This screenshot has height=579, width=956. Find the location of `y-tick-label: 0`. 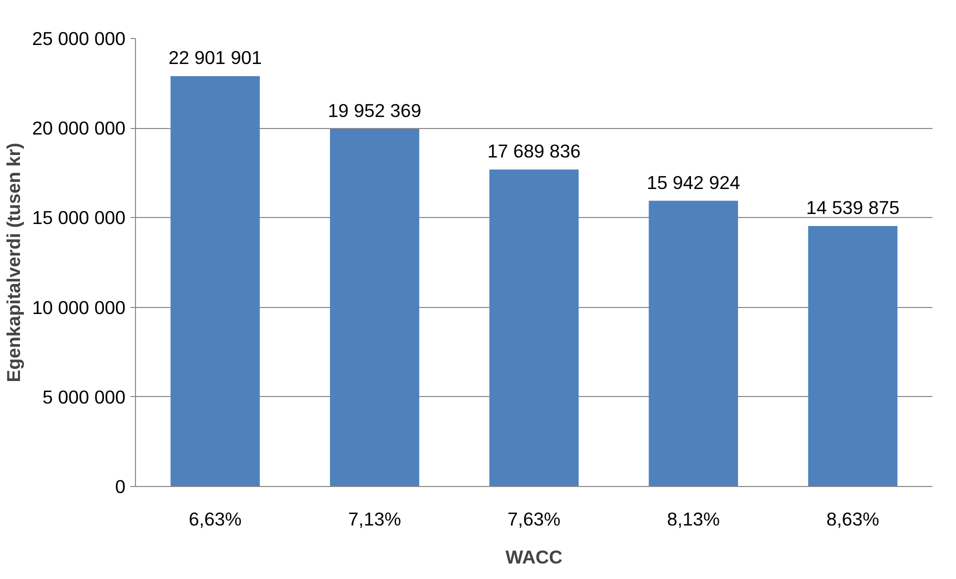

y-tick-label: 0 is located at coordinates (120, 486).